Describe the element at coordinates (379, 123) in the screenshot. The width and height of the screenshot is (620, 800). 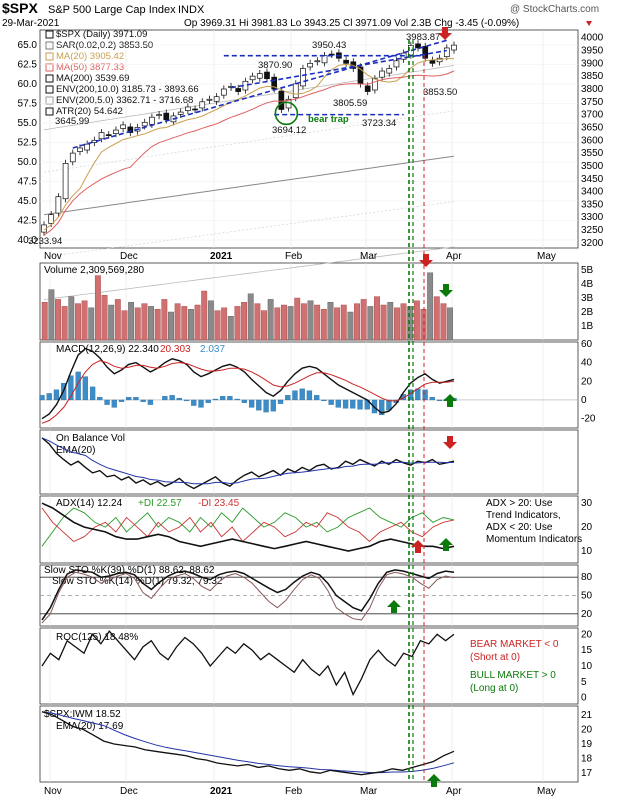
I see `price-annotation: 3723.34` at that location.